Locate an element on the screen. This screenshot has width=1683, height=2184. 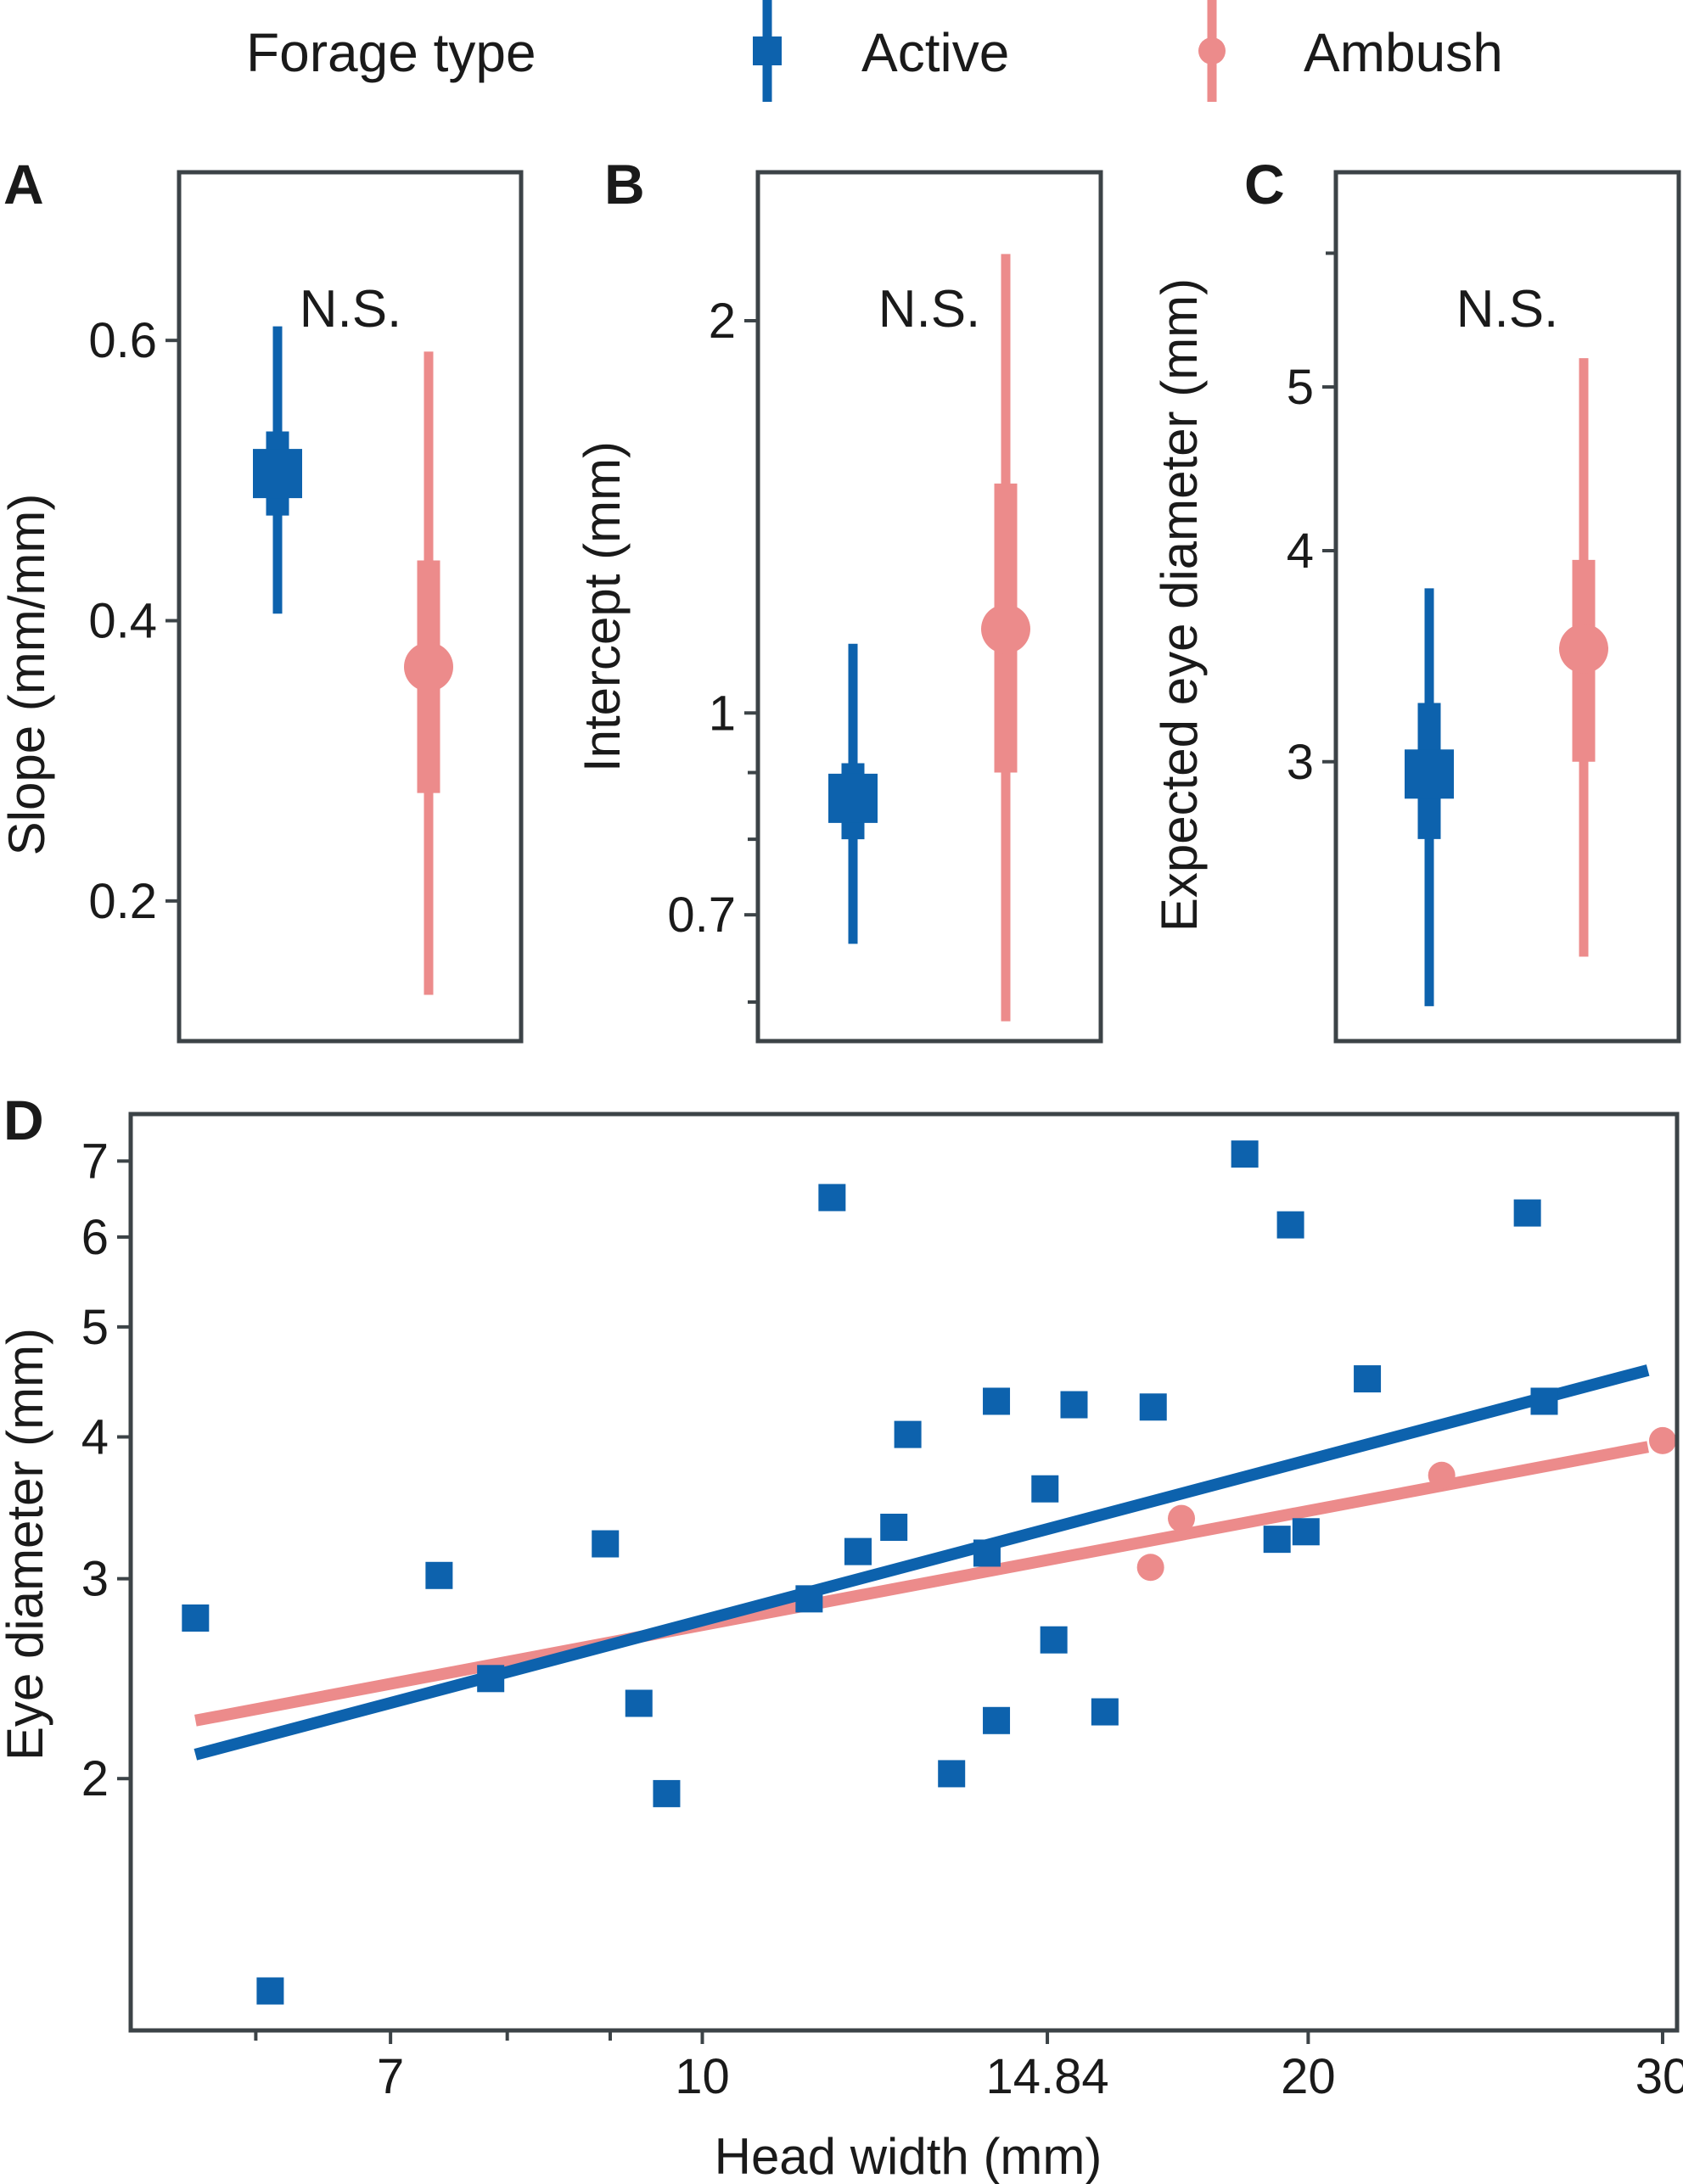
panel-c-annotation: N.S. is located at coordinates (1507, 310).